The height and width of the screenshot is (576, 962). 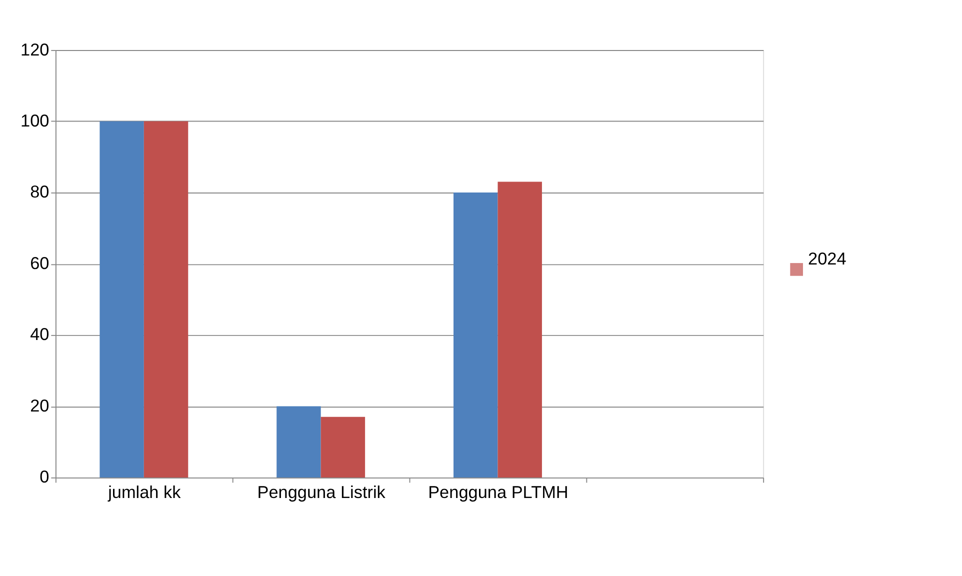 What do you see at coordinates (827, 258) in the screenshot?
I see `legend-label: 2024` at bounding box center [827, 258].